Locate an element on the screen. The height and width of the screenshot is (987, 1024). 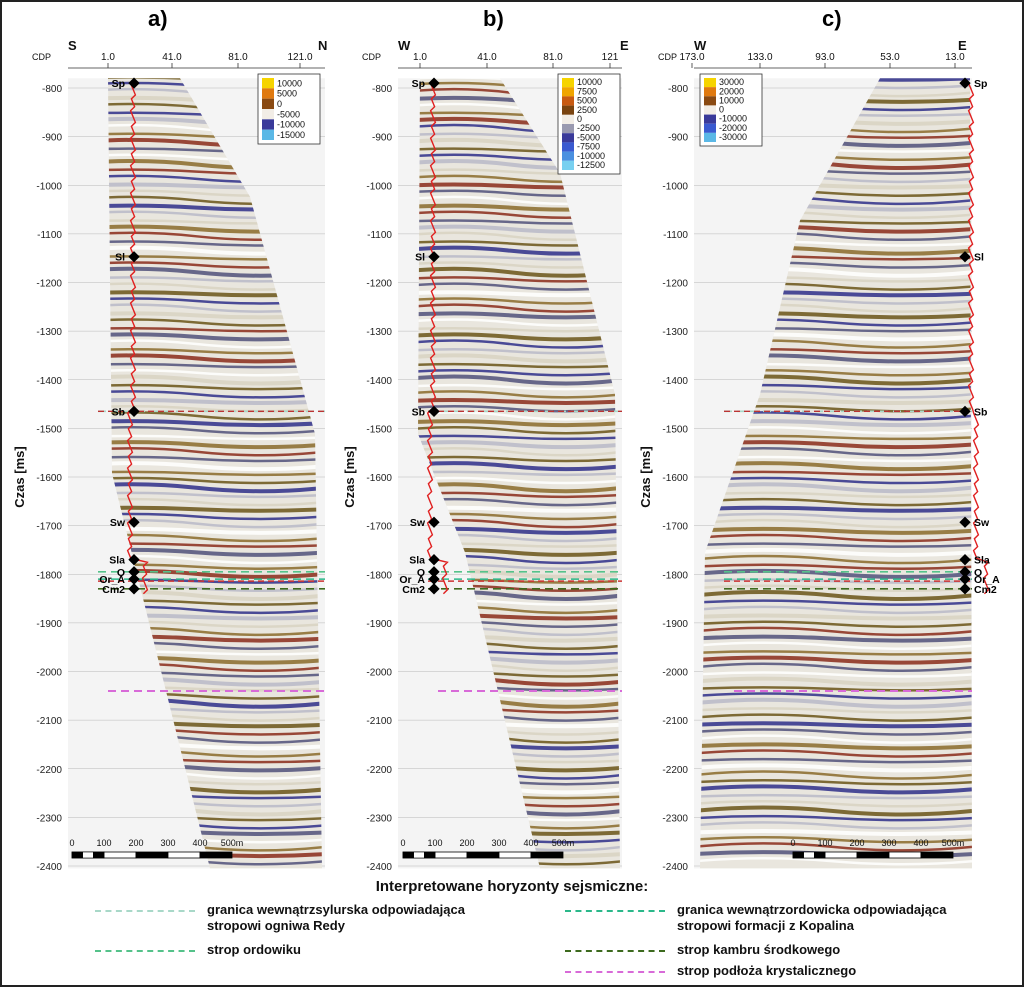
legend-text-cambrian: strop kambru środkowego is located at coordinates (759, 949).